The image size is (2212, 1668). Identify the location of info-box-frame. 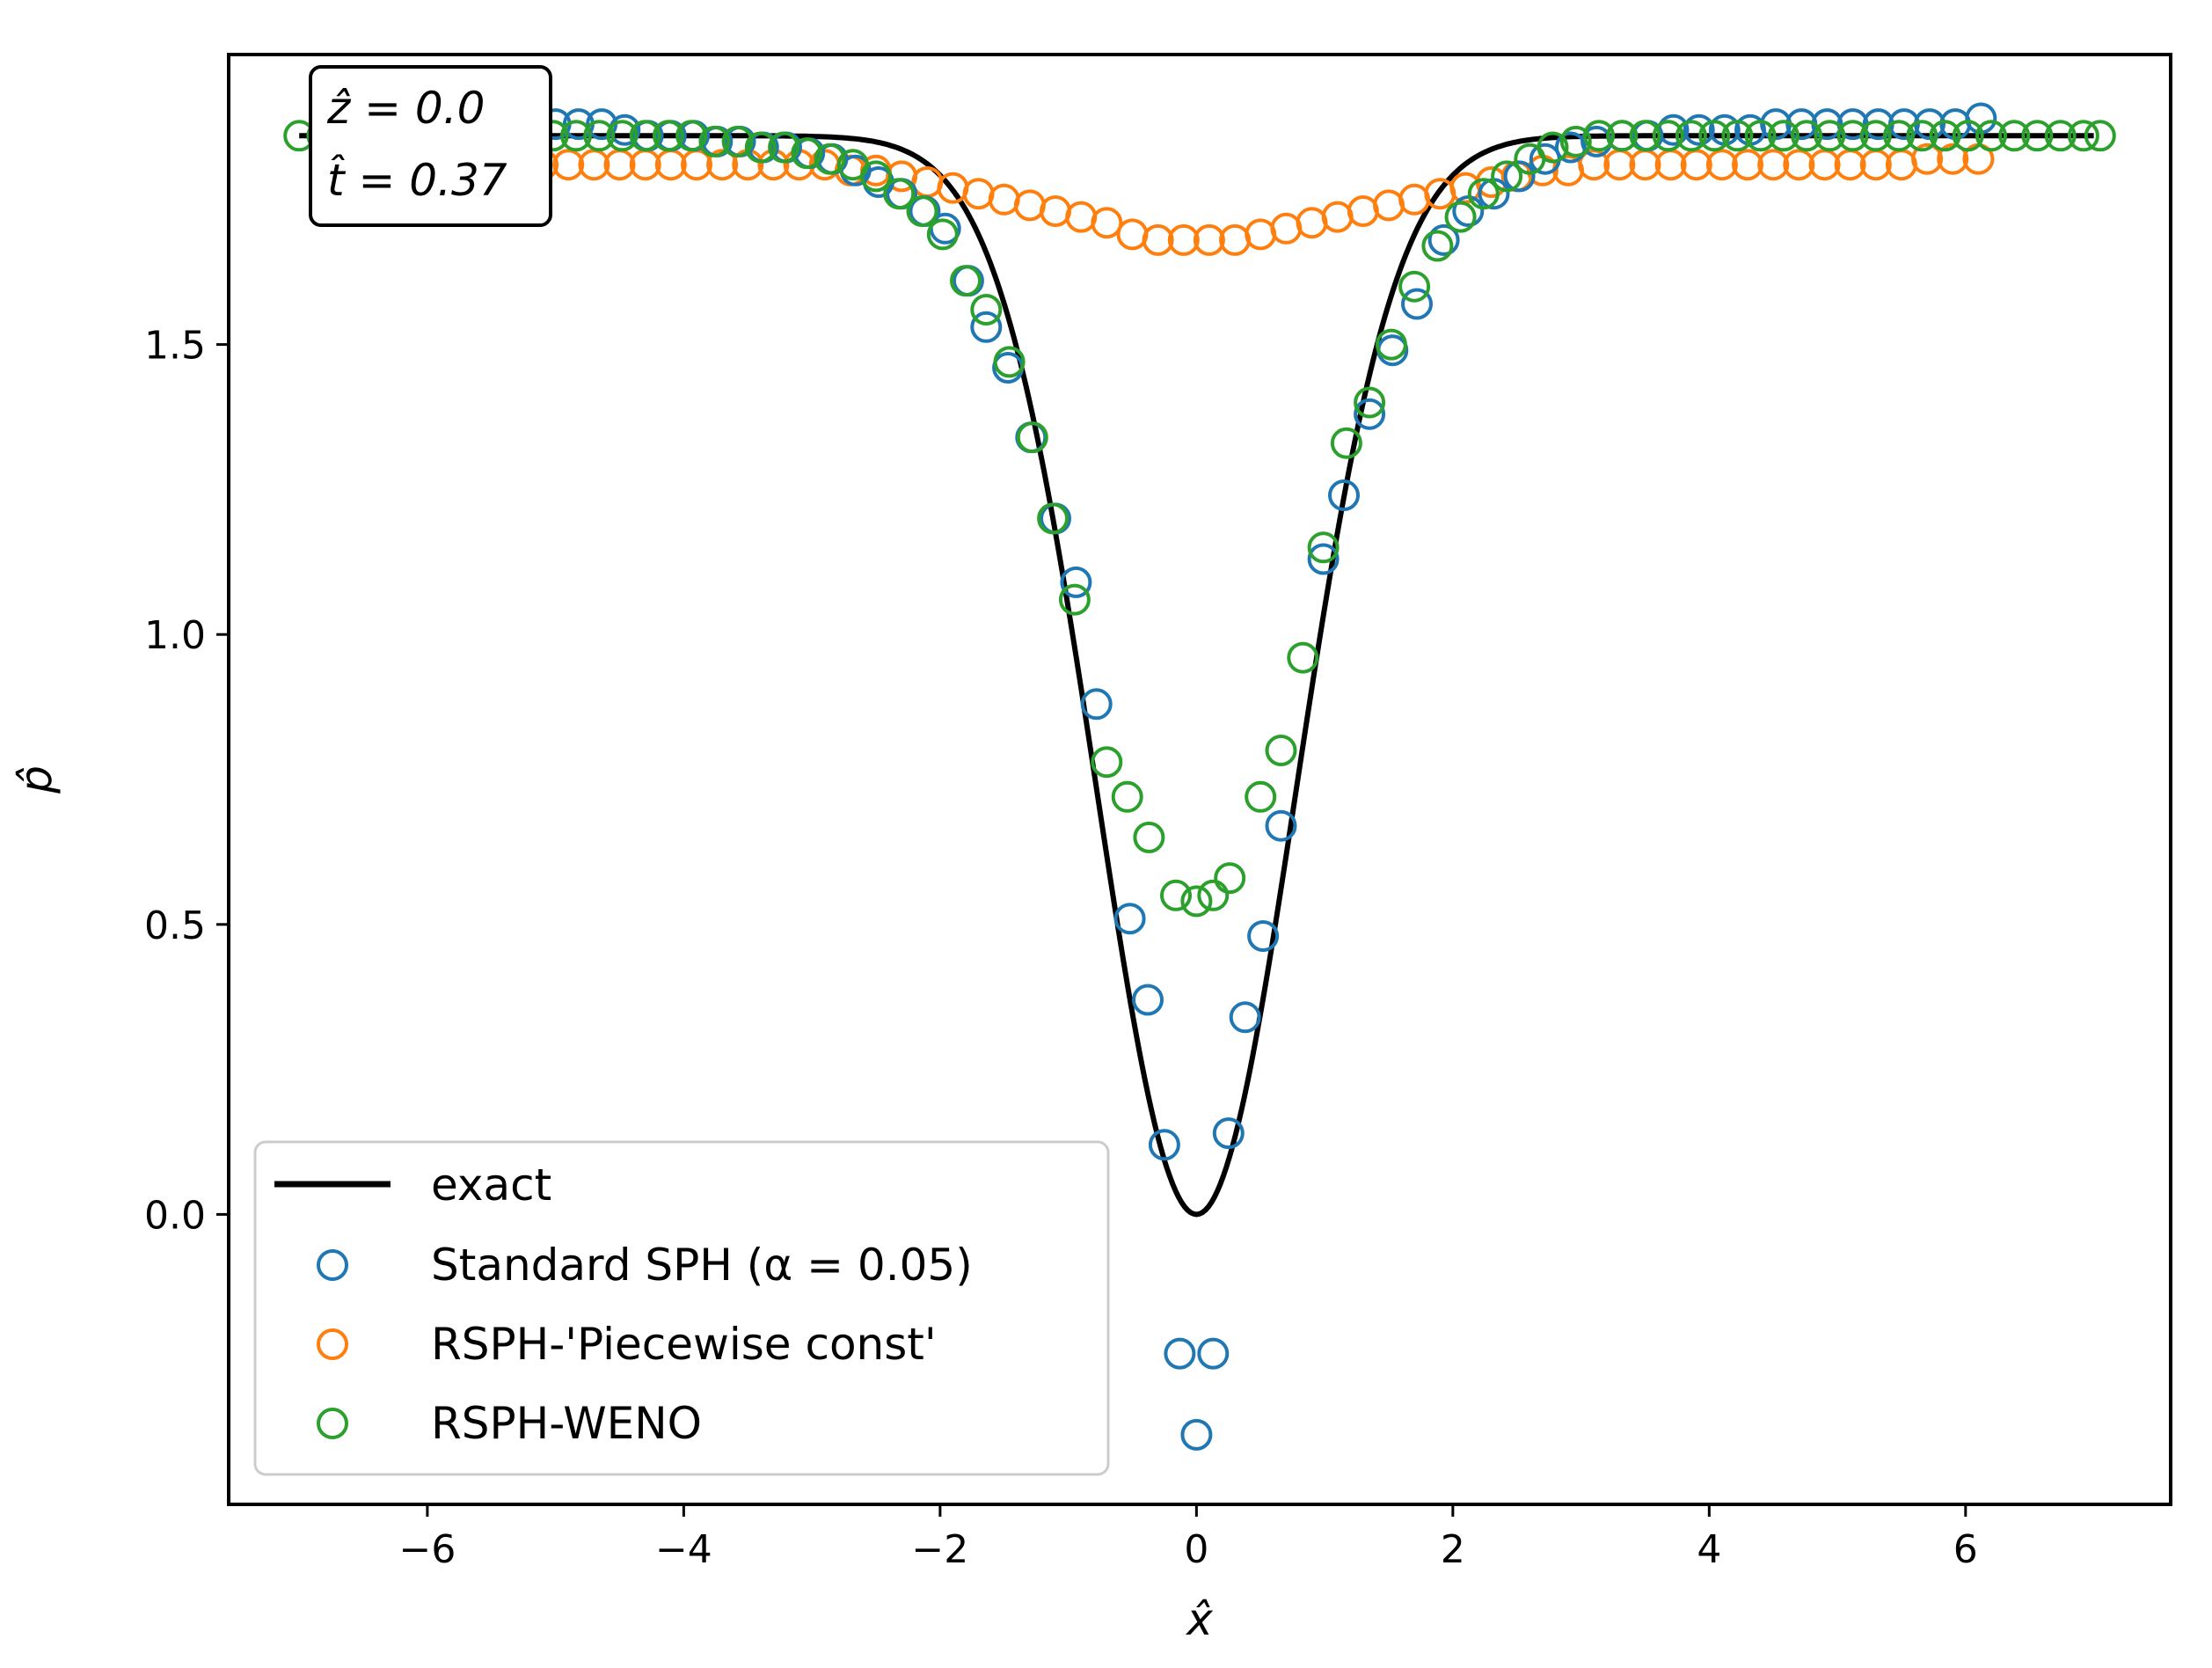
(430, 146).